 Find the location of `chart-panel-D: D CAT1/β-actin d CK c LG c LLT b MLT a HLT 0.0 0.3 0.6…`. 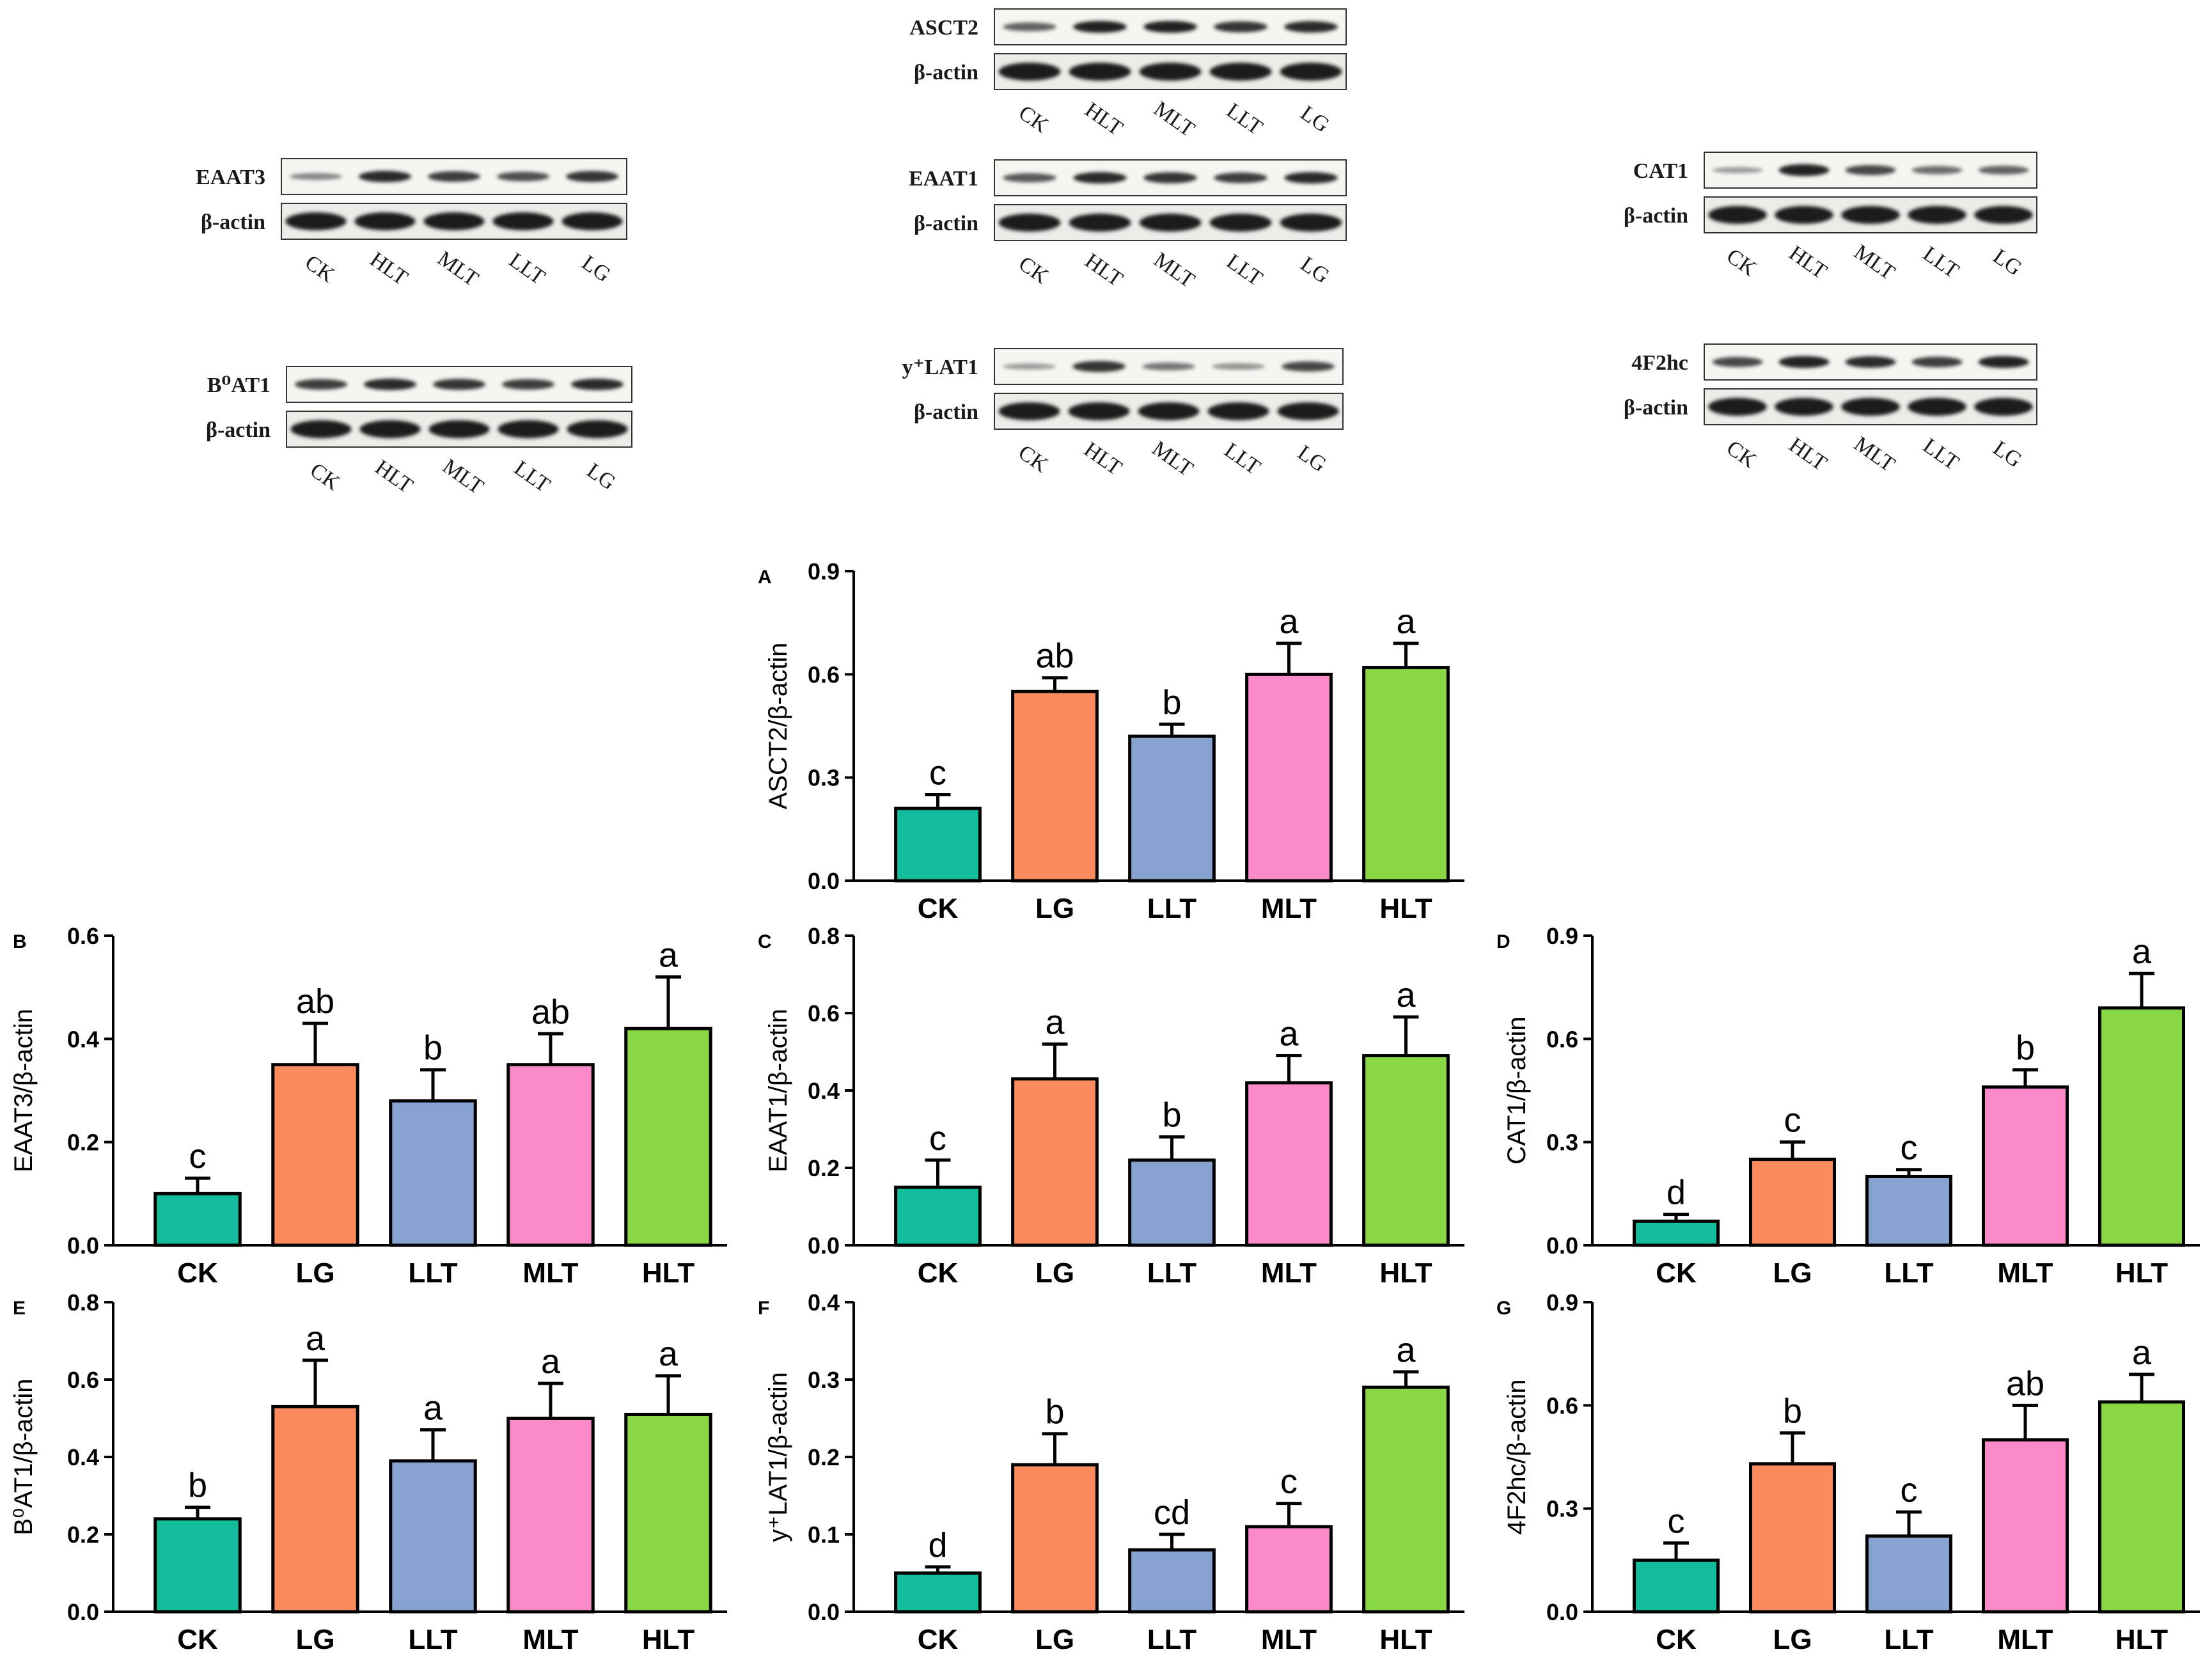

chart-panel-D: D CAT1/β-actin d CK c LG c LLT b MLT a HLT 0.0 0.3 0.6… is located at coordinates (1848, 1106).